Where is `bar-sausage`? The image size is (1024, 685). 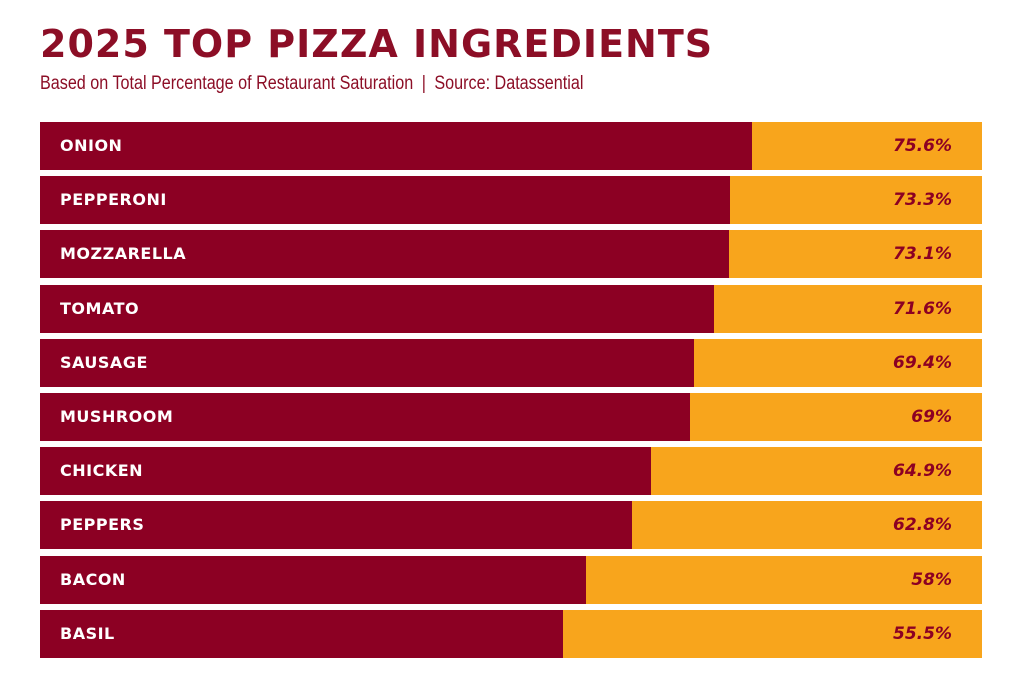 bar-sausage is located at coordinates (367, 362).